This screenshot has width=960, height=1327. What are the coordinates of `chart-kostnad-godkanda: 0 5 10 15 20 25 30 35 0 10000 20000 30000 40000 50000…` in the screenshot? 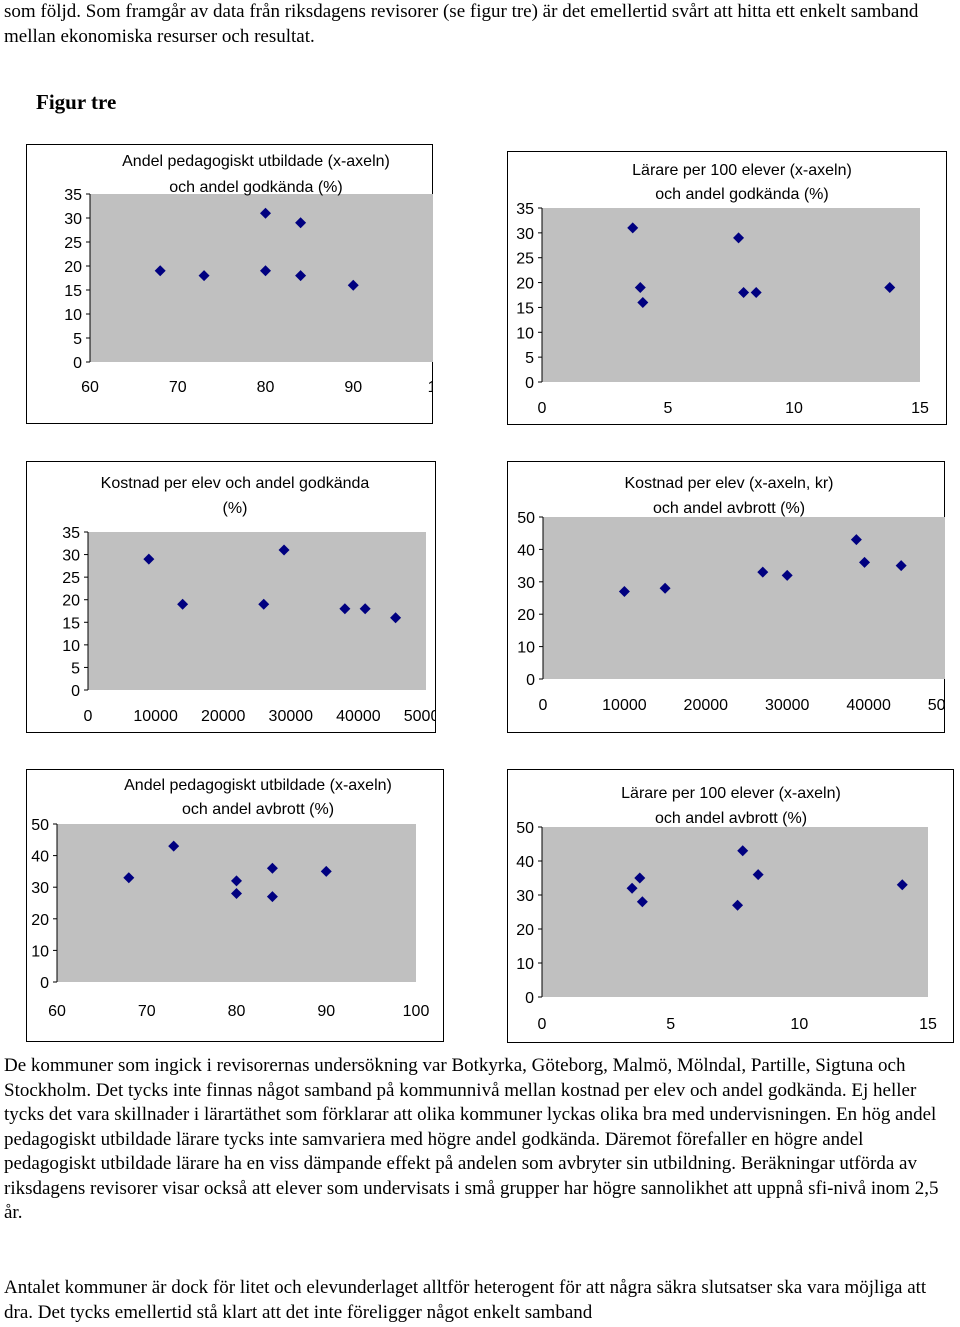 It's located at (231, 597).